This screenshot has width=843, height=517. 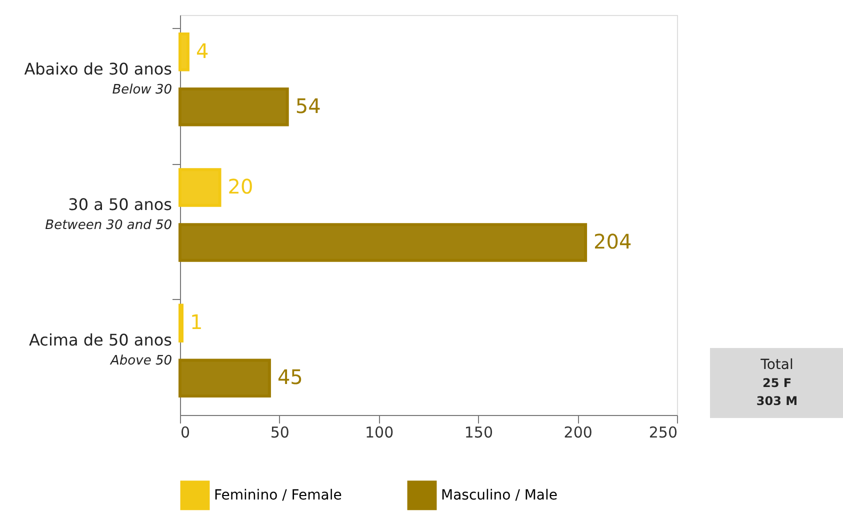 What do you see at coordinates (196, 322) in the screenshot?
I see `data-label: 1` at bounding box center [196, 322].